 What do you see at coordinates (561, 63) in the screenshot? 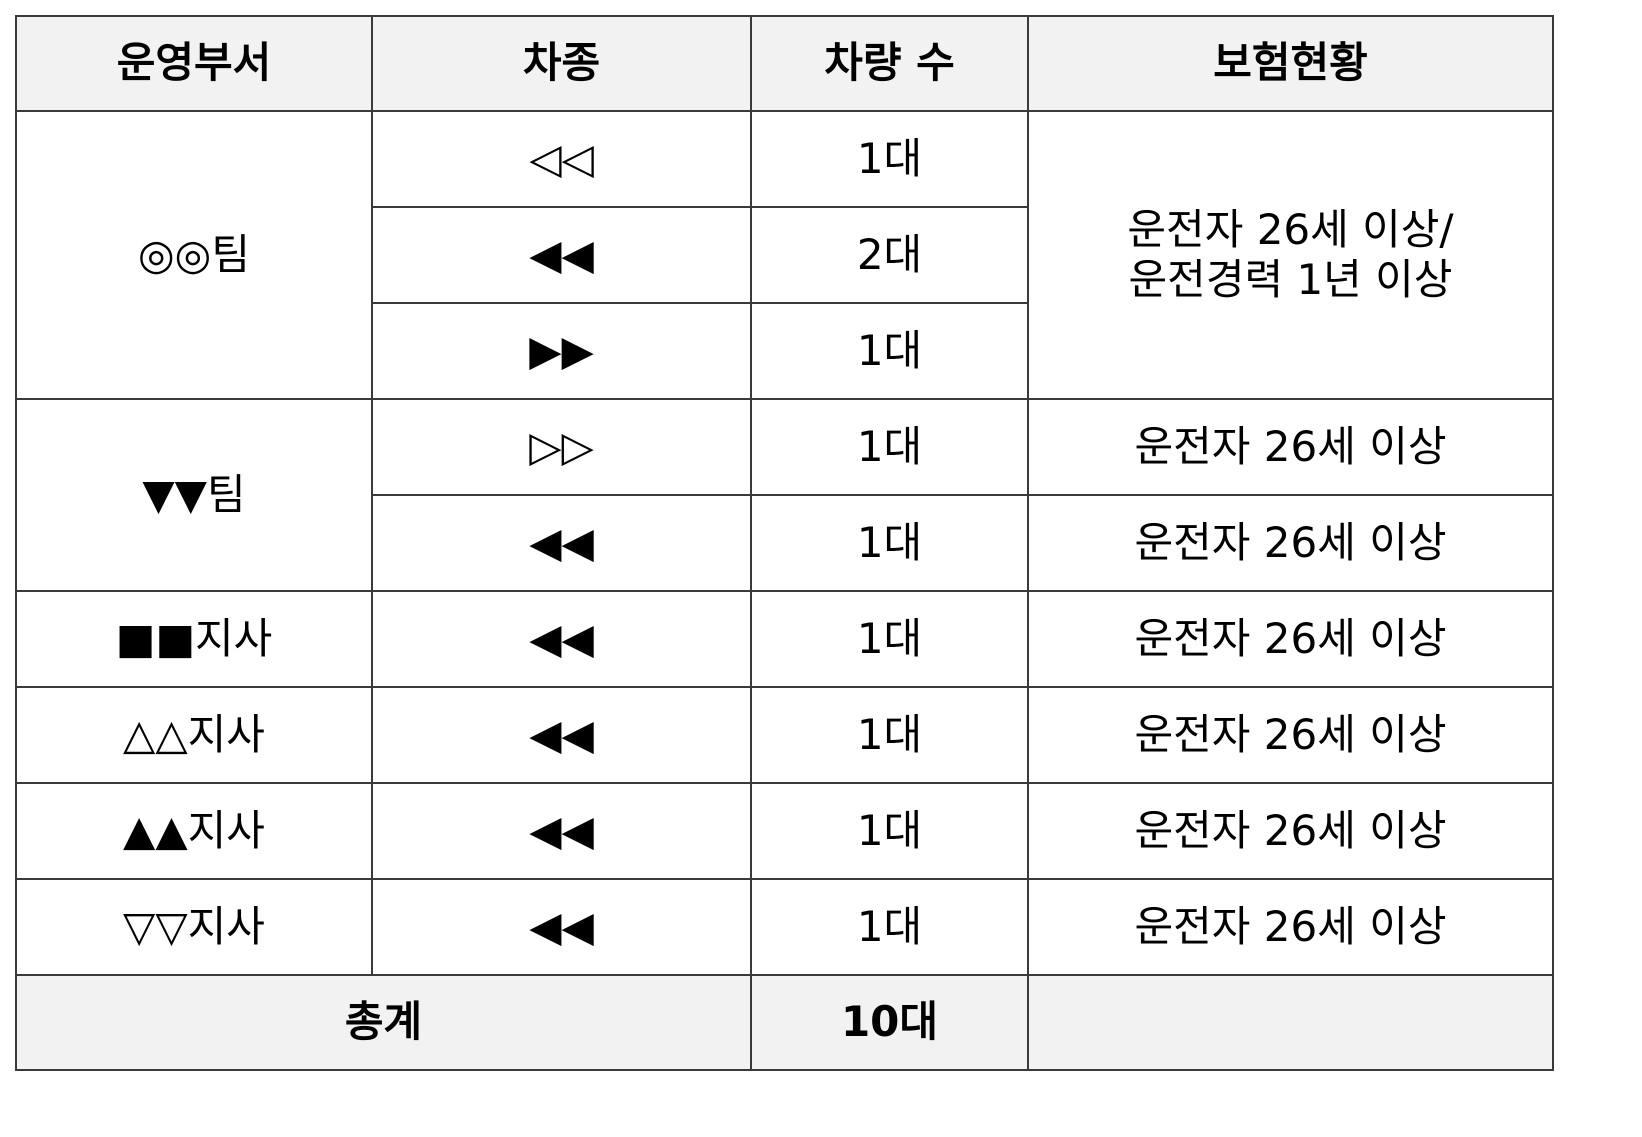
I see `header-vehicle-type: 차종` at bounding box center [561, 63].